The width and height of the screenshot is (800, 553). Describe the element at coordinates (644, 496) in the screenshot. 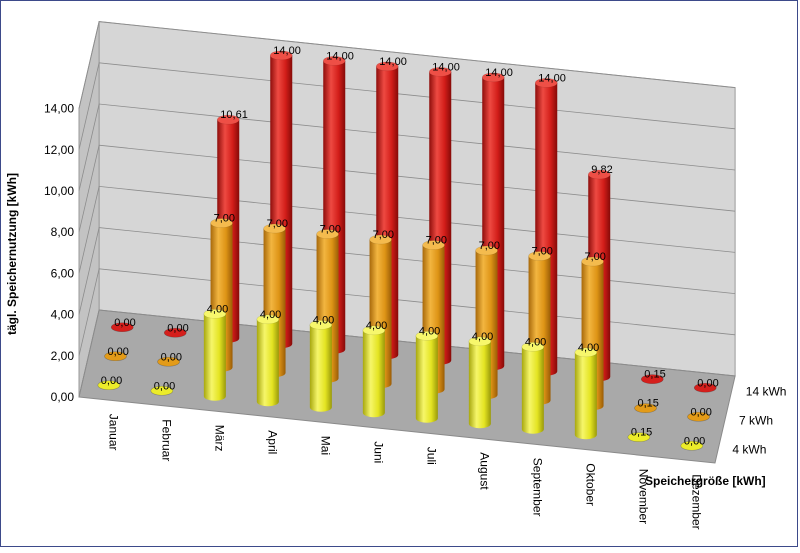

I see `x-tick-label: November` at that location.